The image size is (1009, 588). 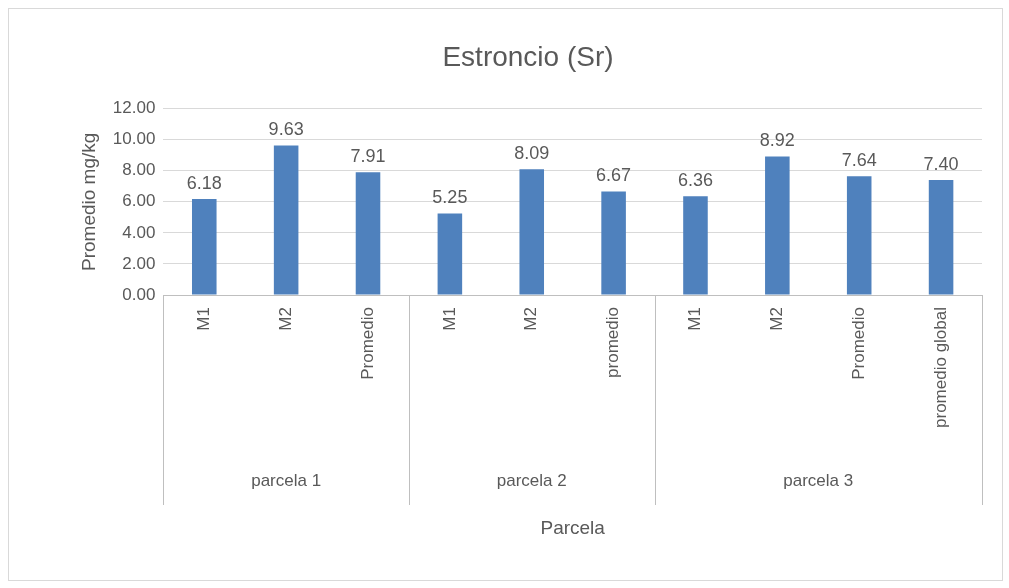 I want to click on data-label: 7.91, so click(x=368, y=156).